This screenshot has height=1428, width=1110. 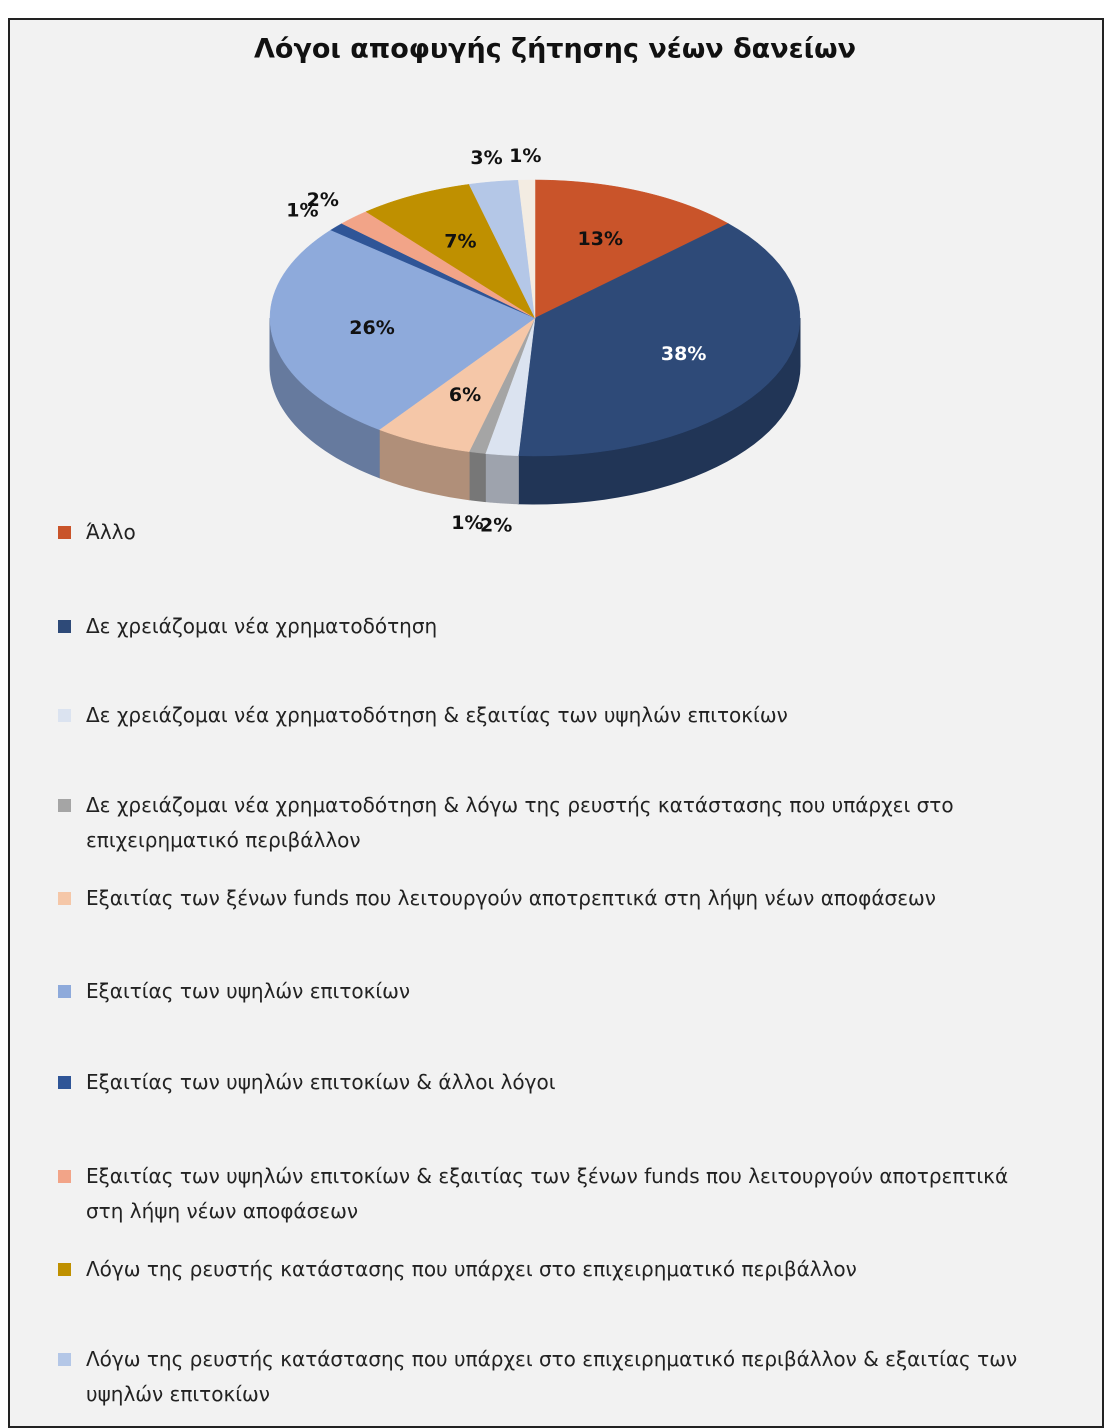 What do you see at coordinates (248, 991) in the screenshot?
I see `legend-label: Εξαιτίας των υψηλών επιτοκίων` at bounding box center [248, 991].